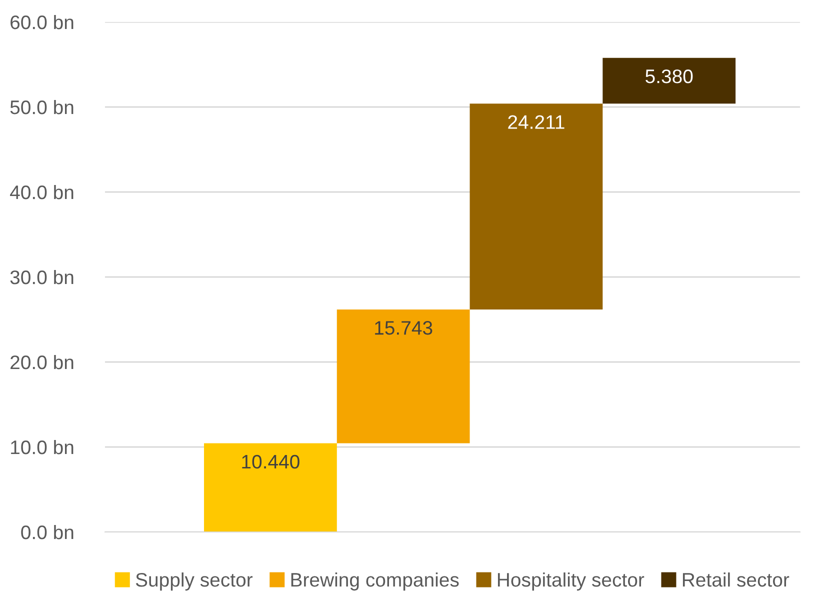 The width and height of the screenshot is (825, 595). I want to click on data-label: 24.211, so click(536, 122).